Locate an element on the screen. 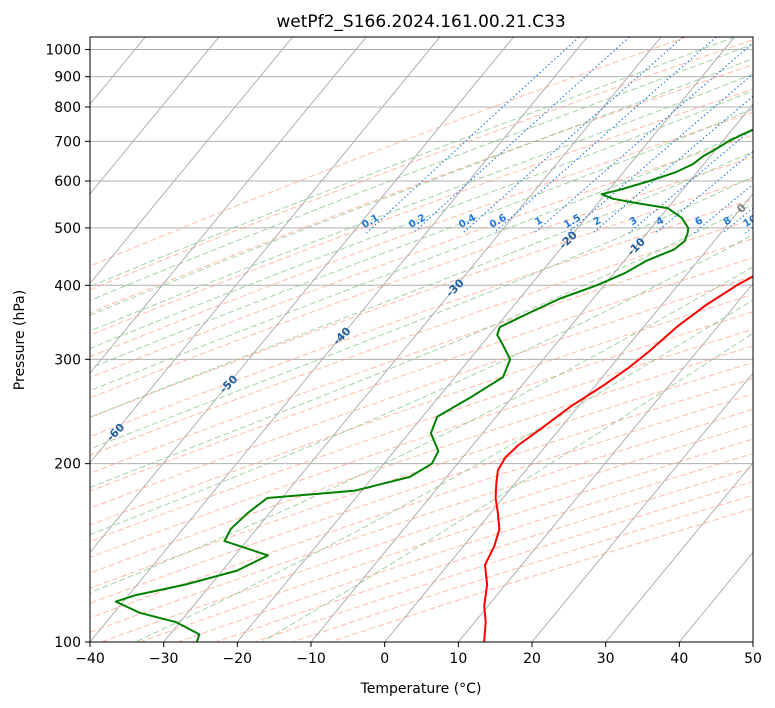 This screenshot has height=708, width=775. isotherm-label: -20 is located at coordinates (568, 239).